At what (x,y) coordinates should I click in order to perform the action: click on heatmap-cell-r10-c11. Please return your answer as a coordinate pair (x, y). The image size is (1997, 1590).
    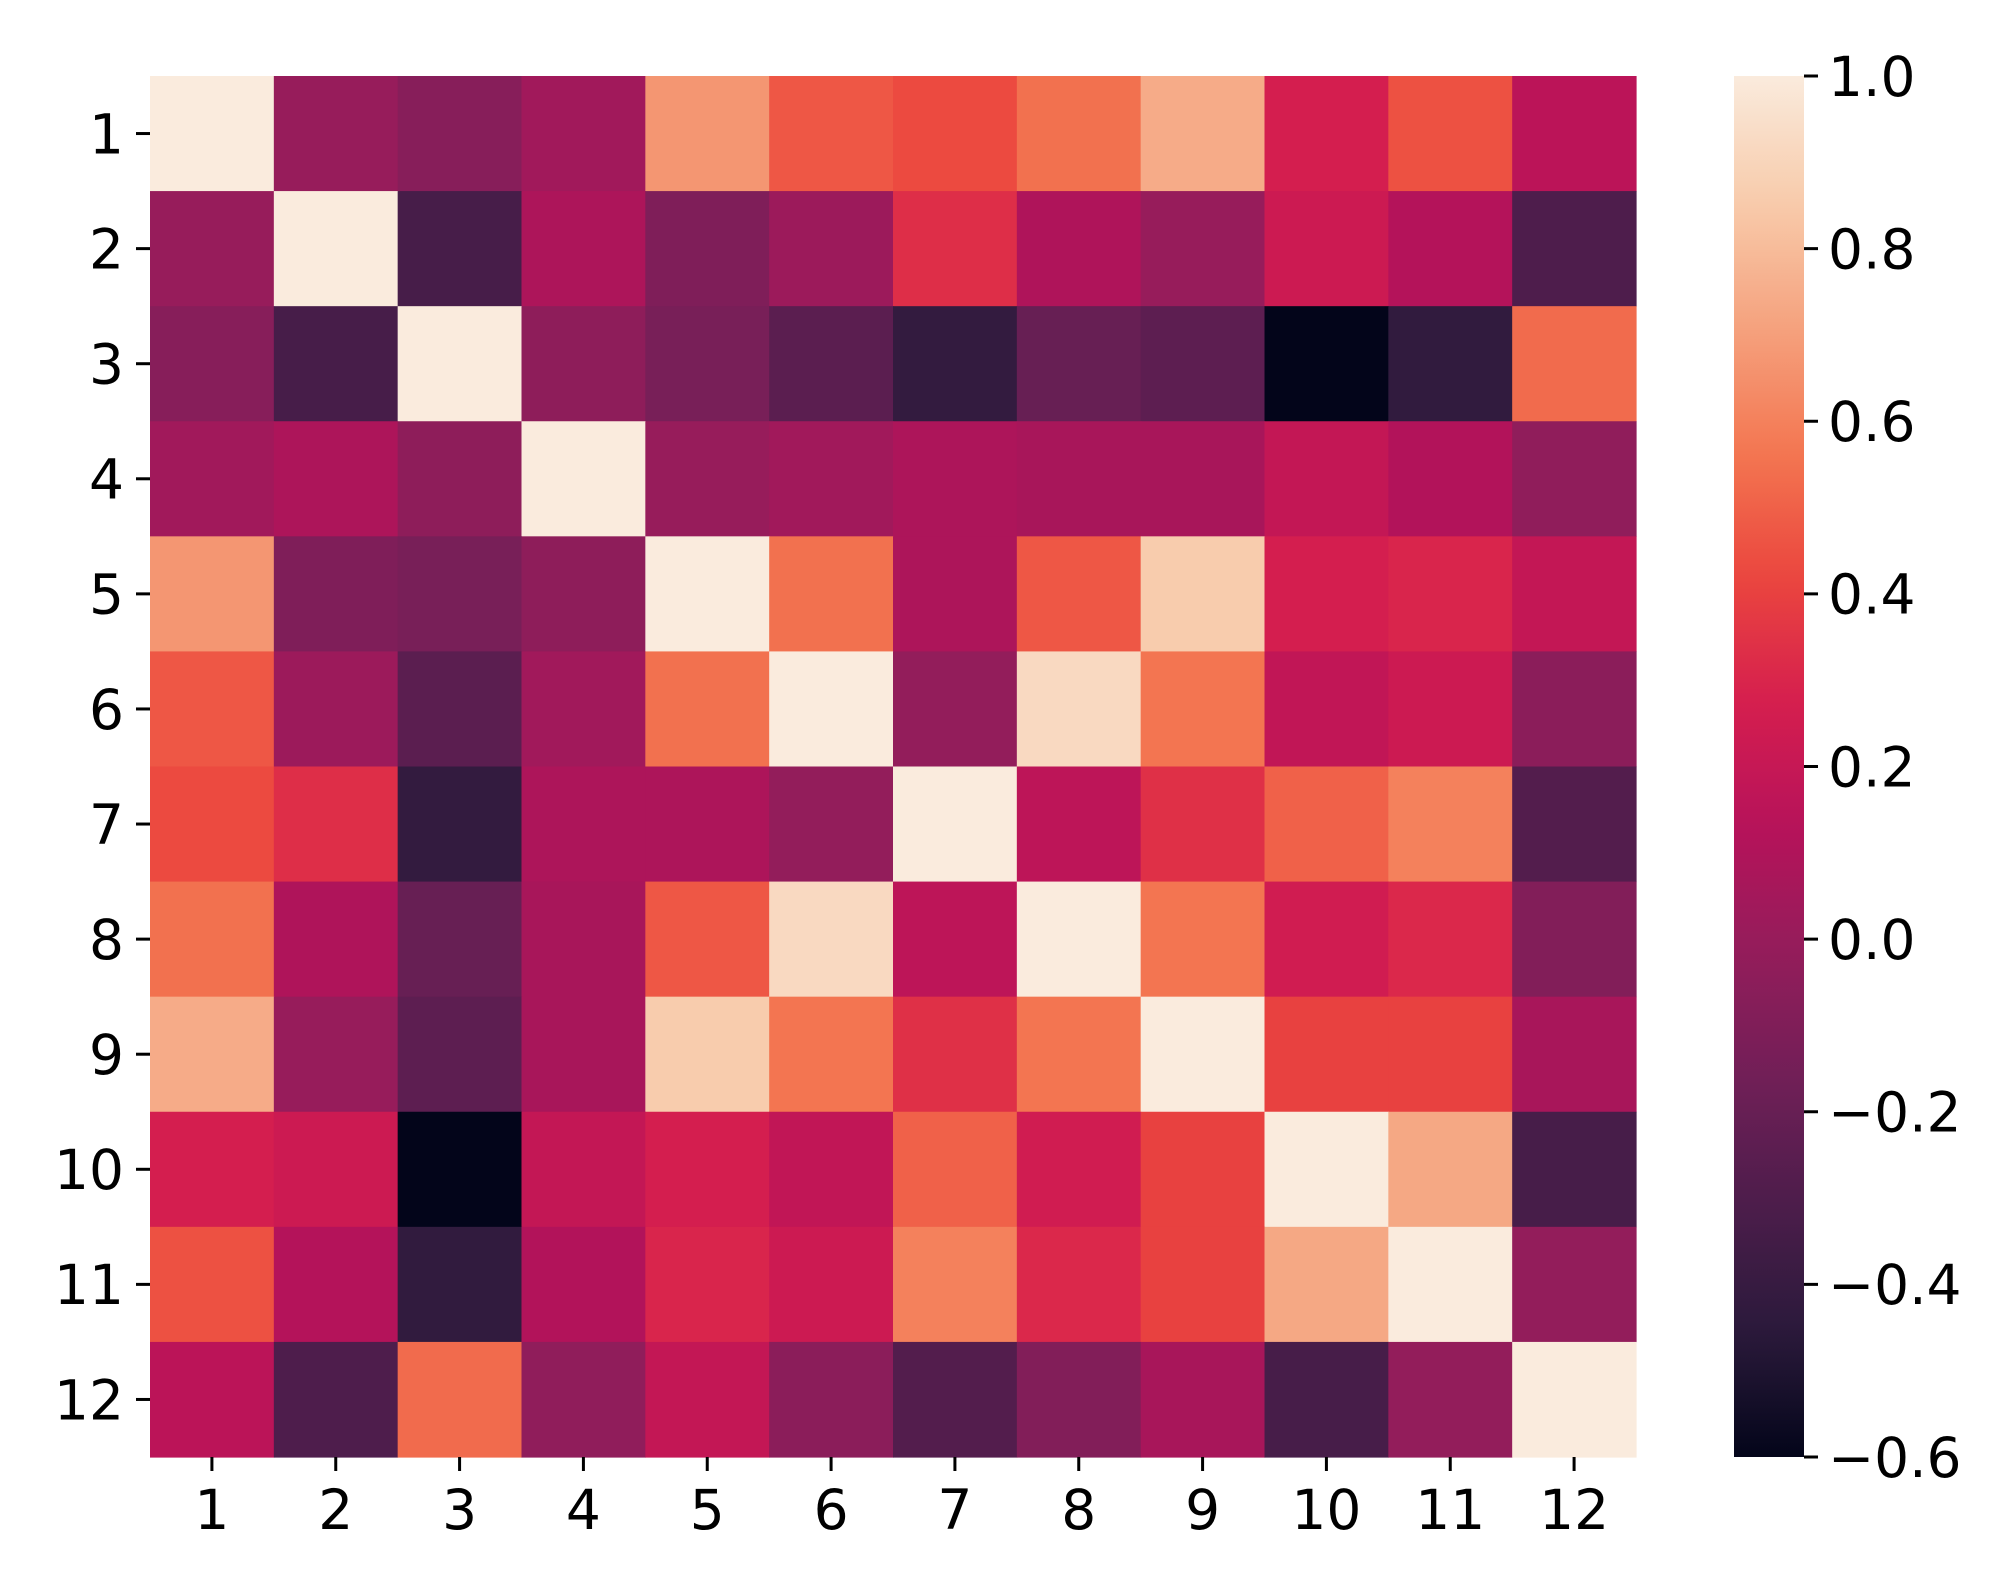
    Looking at the image, I should click on (1450, 1169).